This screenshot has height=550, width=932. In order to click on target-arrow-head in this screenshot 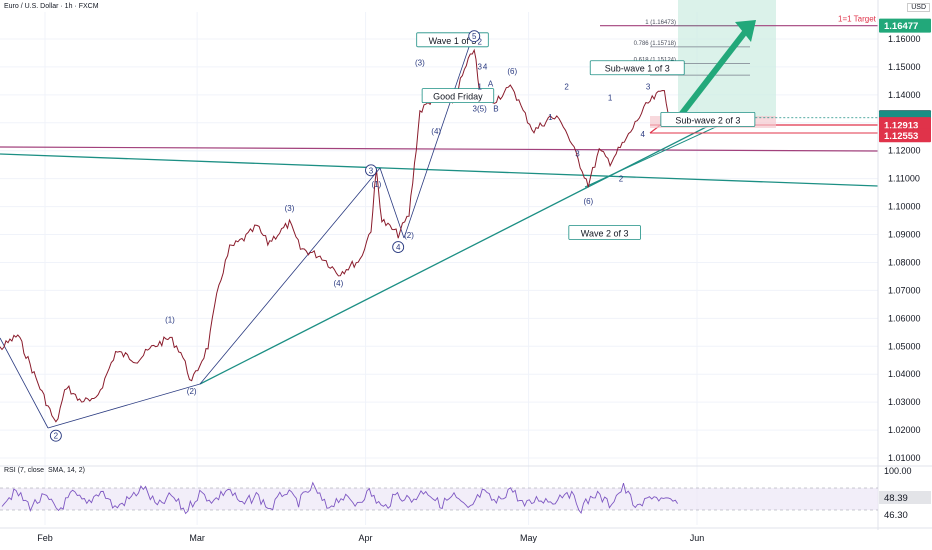, I will do `click(745, 31)`.